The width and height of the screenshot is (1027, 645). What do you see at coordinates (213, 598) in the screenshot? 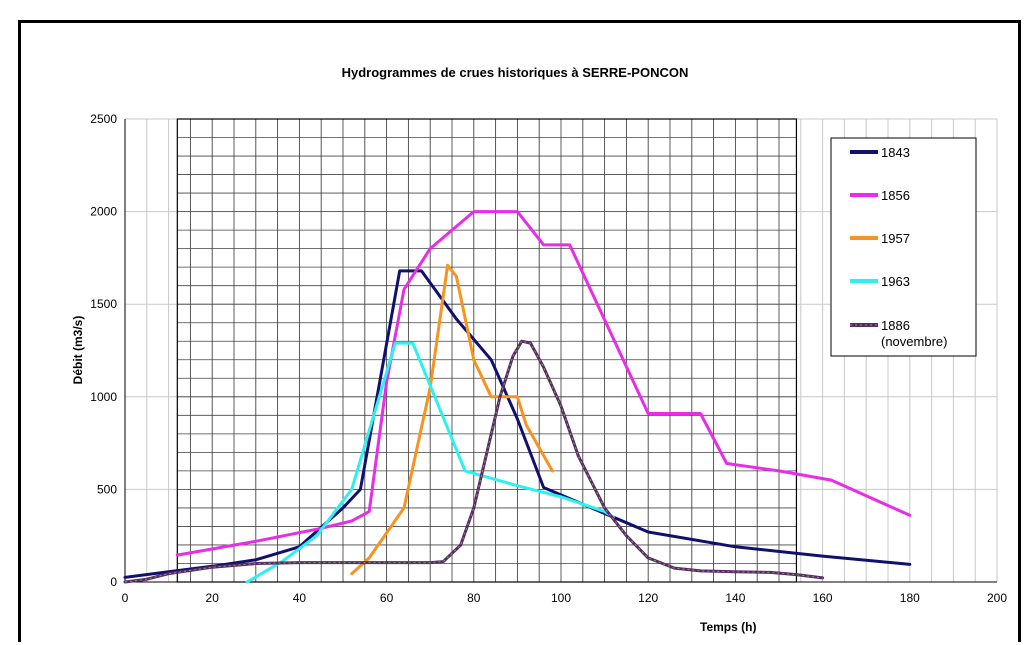
I see `x-tick-label: 20` at bounding box center [213, 598].